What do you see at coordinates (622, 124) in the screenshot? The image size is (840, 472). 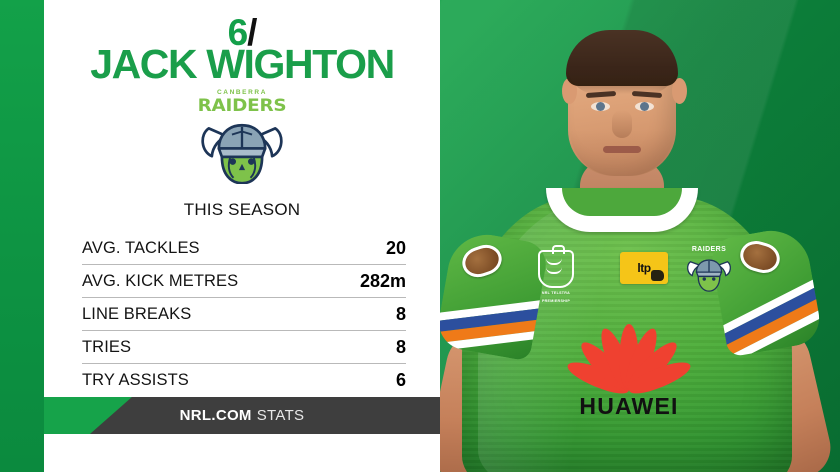 I see `player-nose` at bounding box center [622, 124].